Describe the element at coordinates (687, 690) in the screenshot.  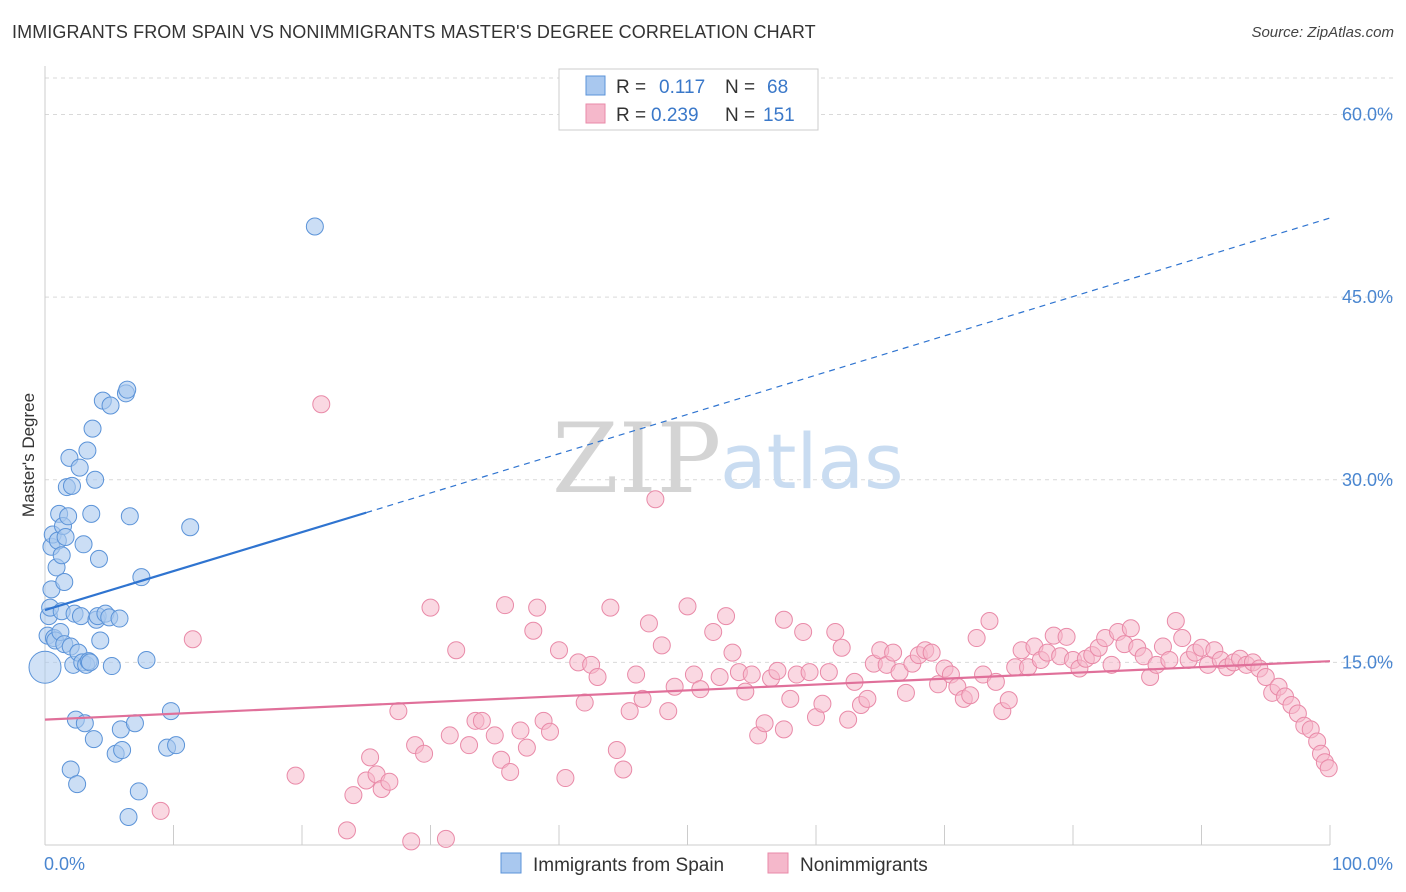
I see `nonimmigrants-trend-line` at that location.